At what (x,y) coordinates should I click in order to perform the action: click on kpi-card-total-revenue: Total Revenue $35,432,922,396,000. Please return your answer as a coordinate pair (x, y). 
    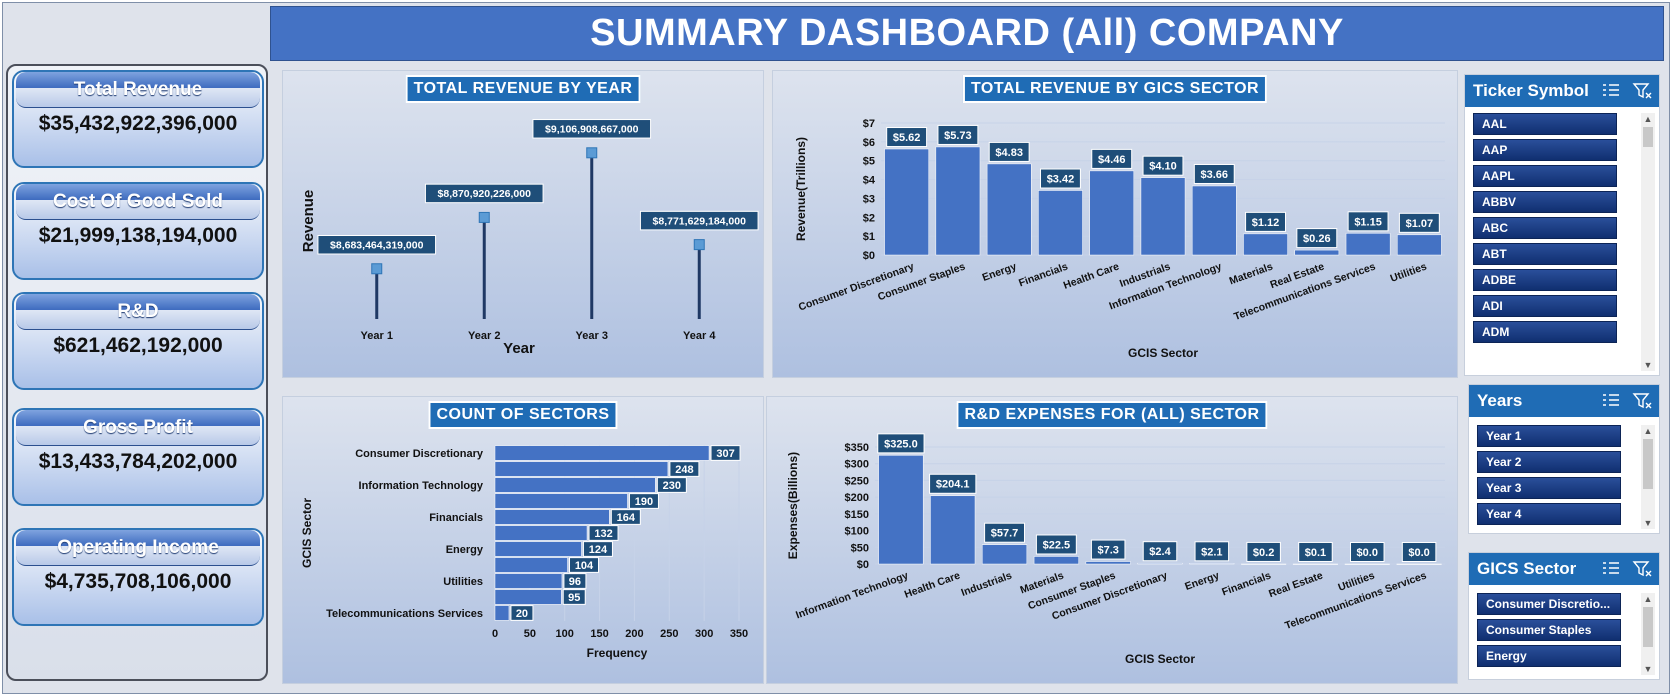
    Looking at the image, I should click on (138, 119).